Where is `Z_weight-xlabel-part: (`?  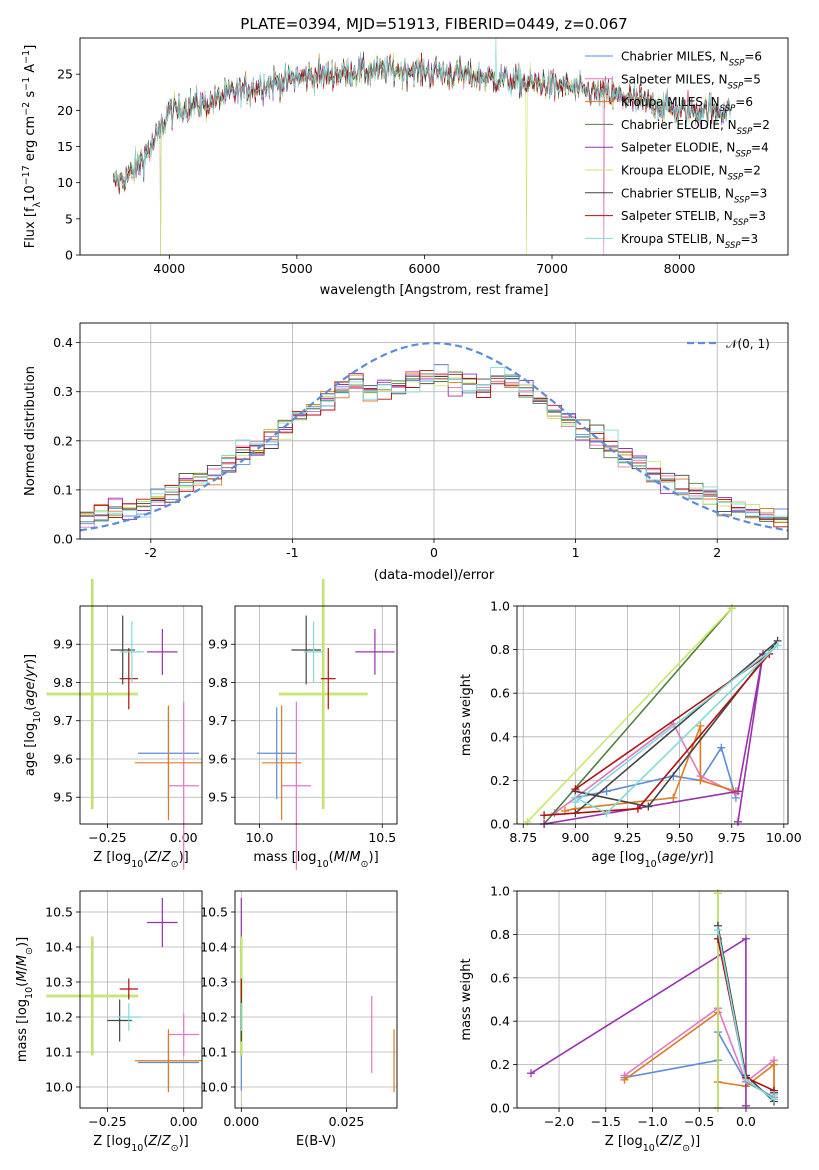 Z_weight-xlabel-part: ( is located at coordinates (657, 1141).